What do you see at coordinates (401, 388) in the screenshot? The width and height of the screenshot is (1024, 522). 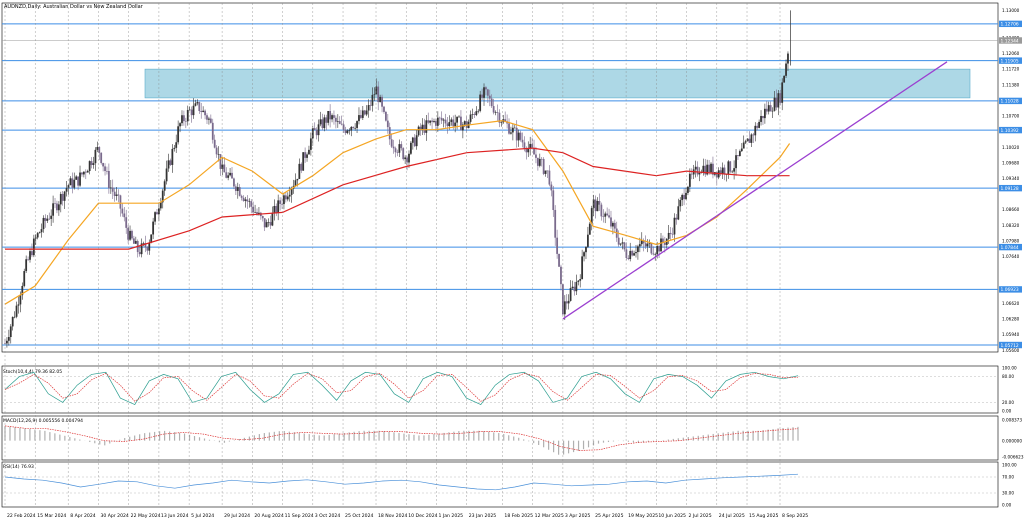 I see `stoch-main-line` at bounding box center [401, 388].